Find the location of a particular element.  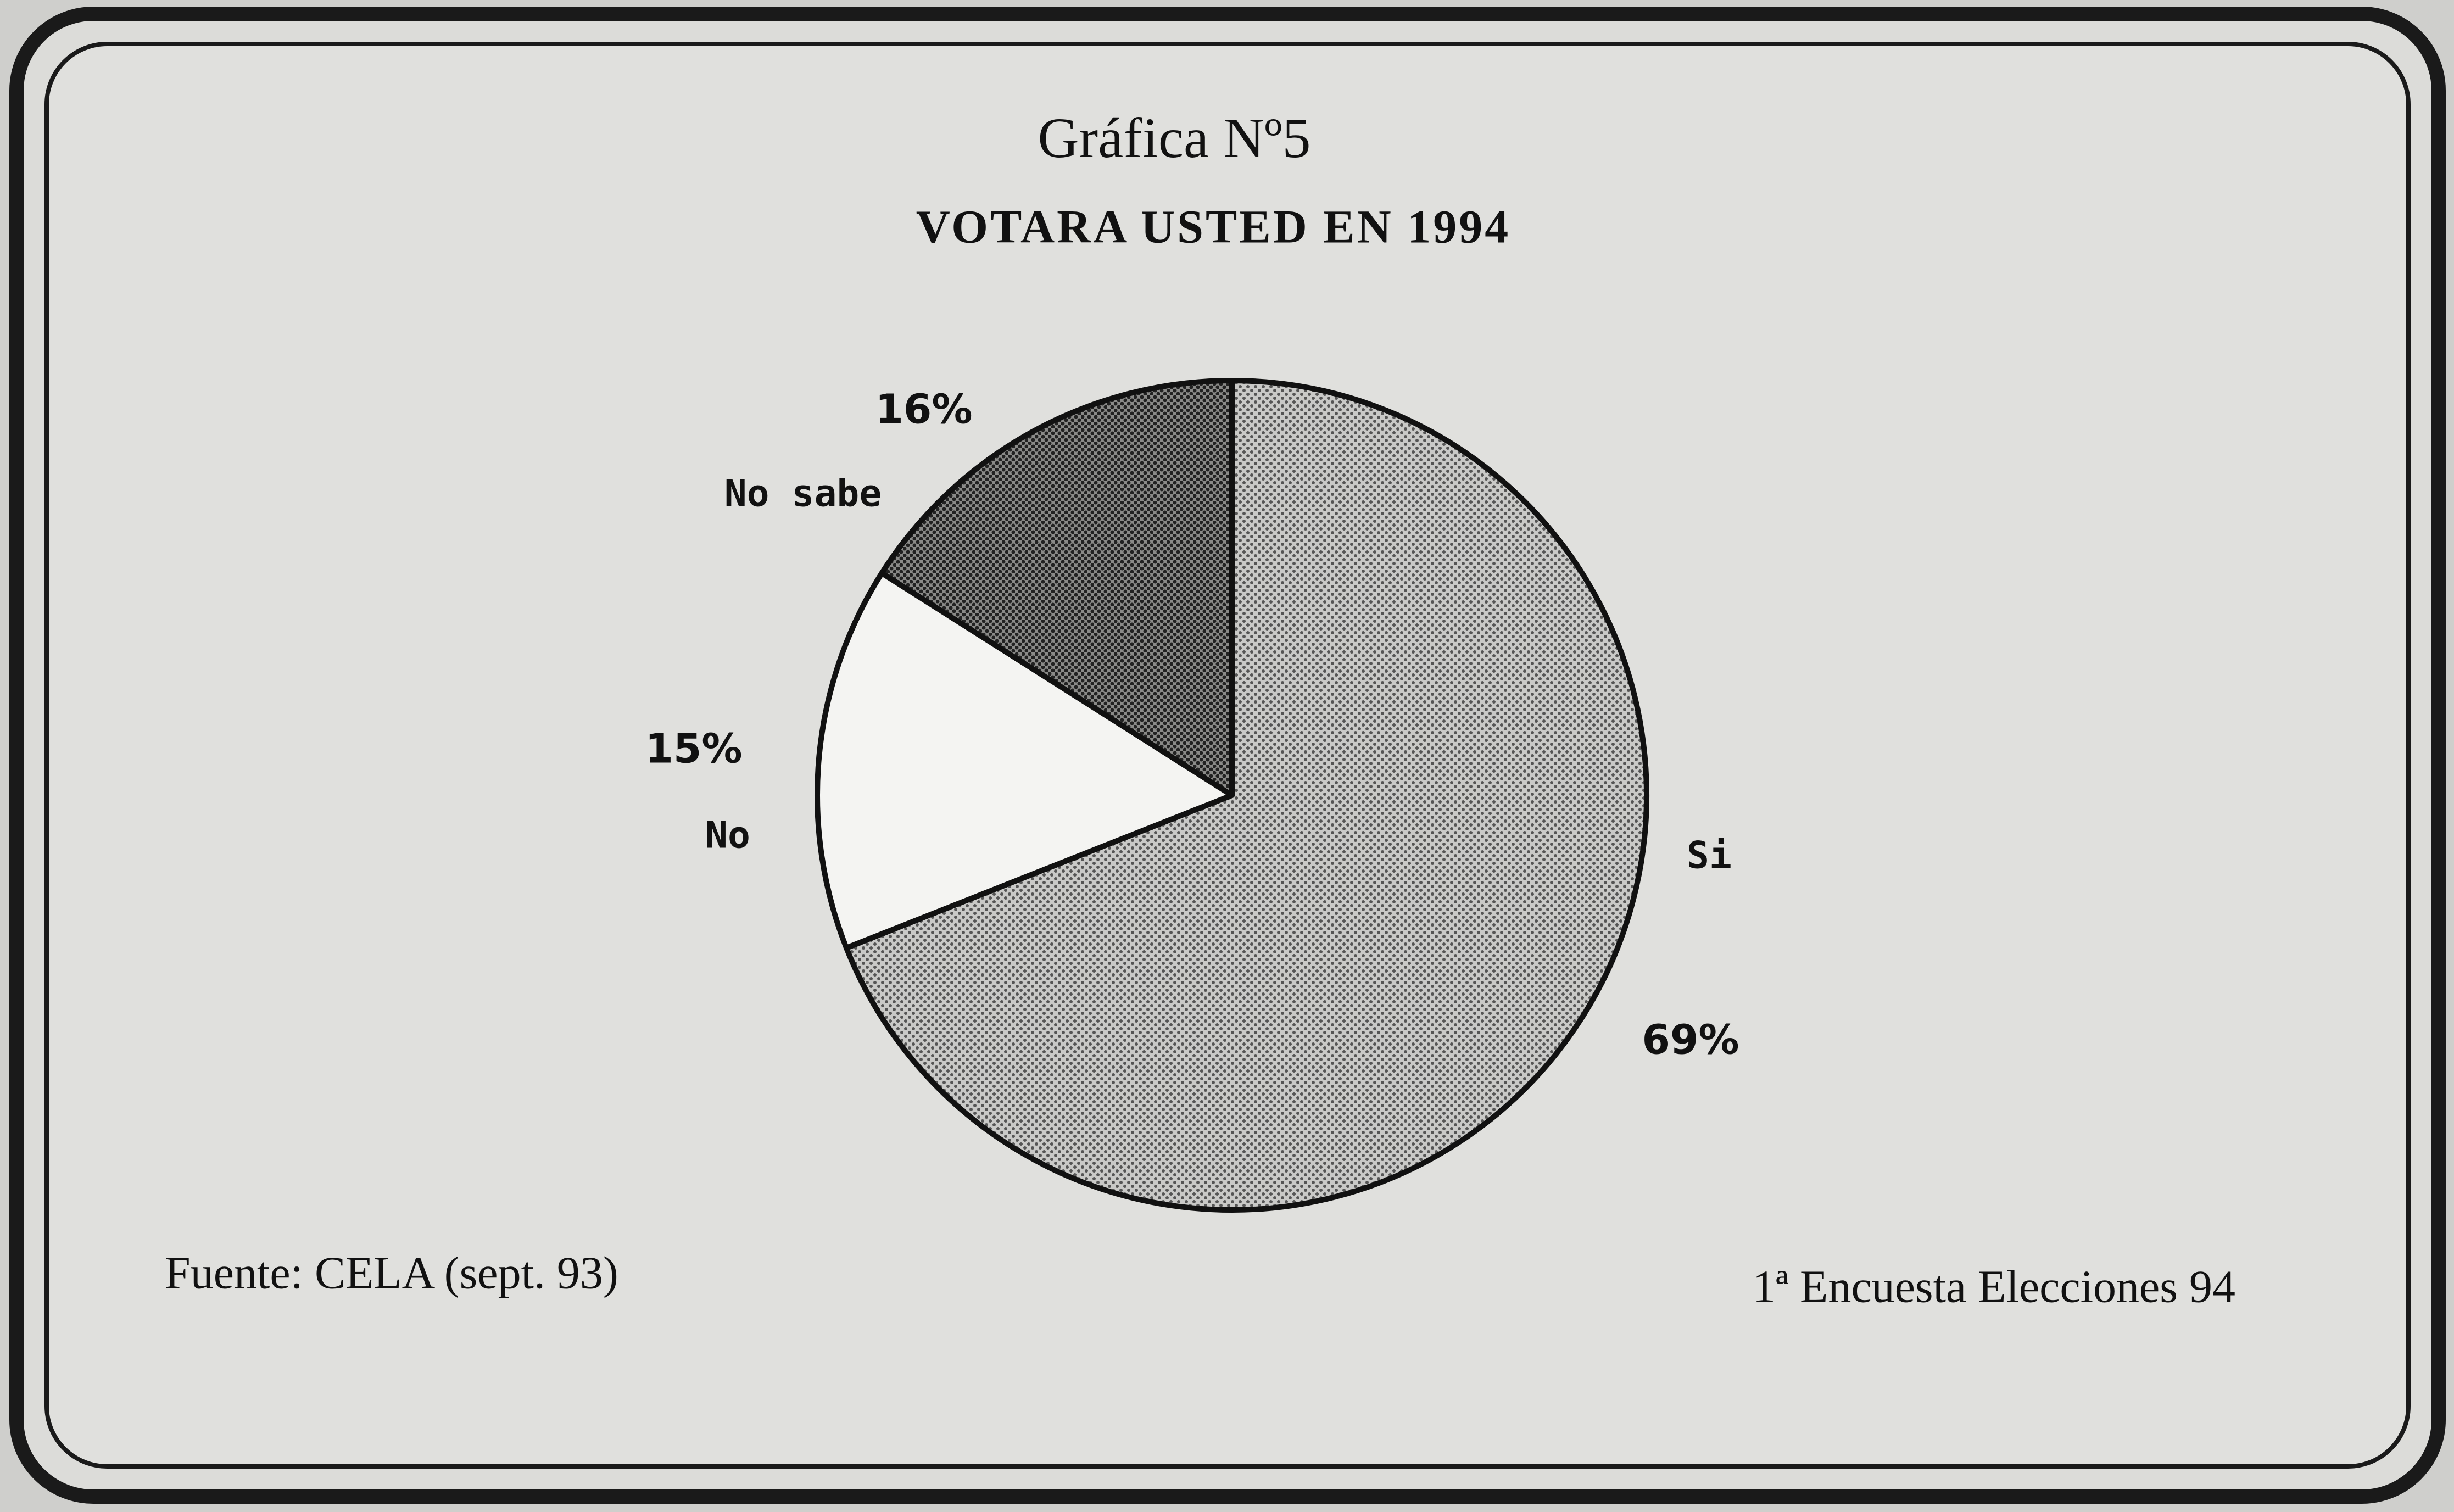

value-label: 69% is located at coordinates (1690, 1040).